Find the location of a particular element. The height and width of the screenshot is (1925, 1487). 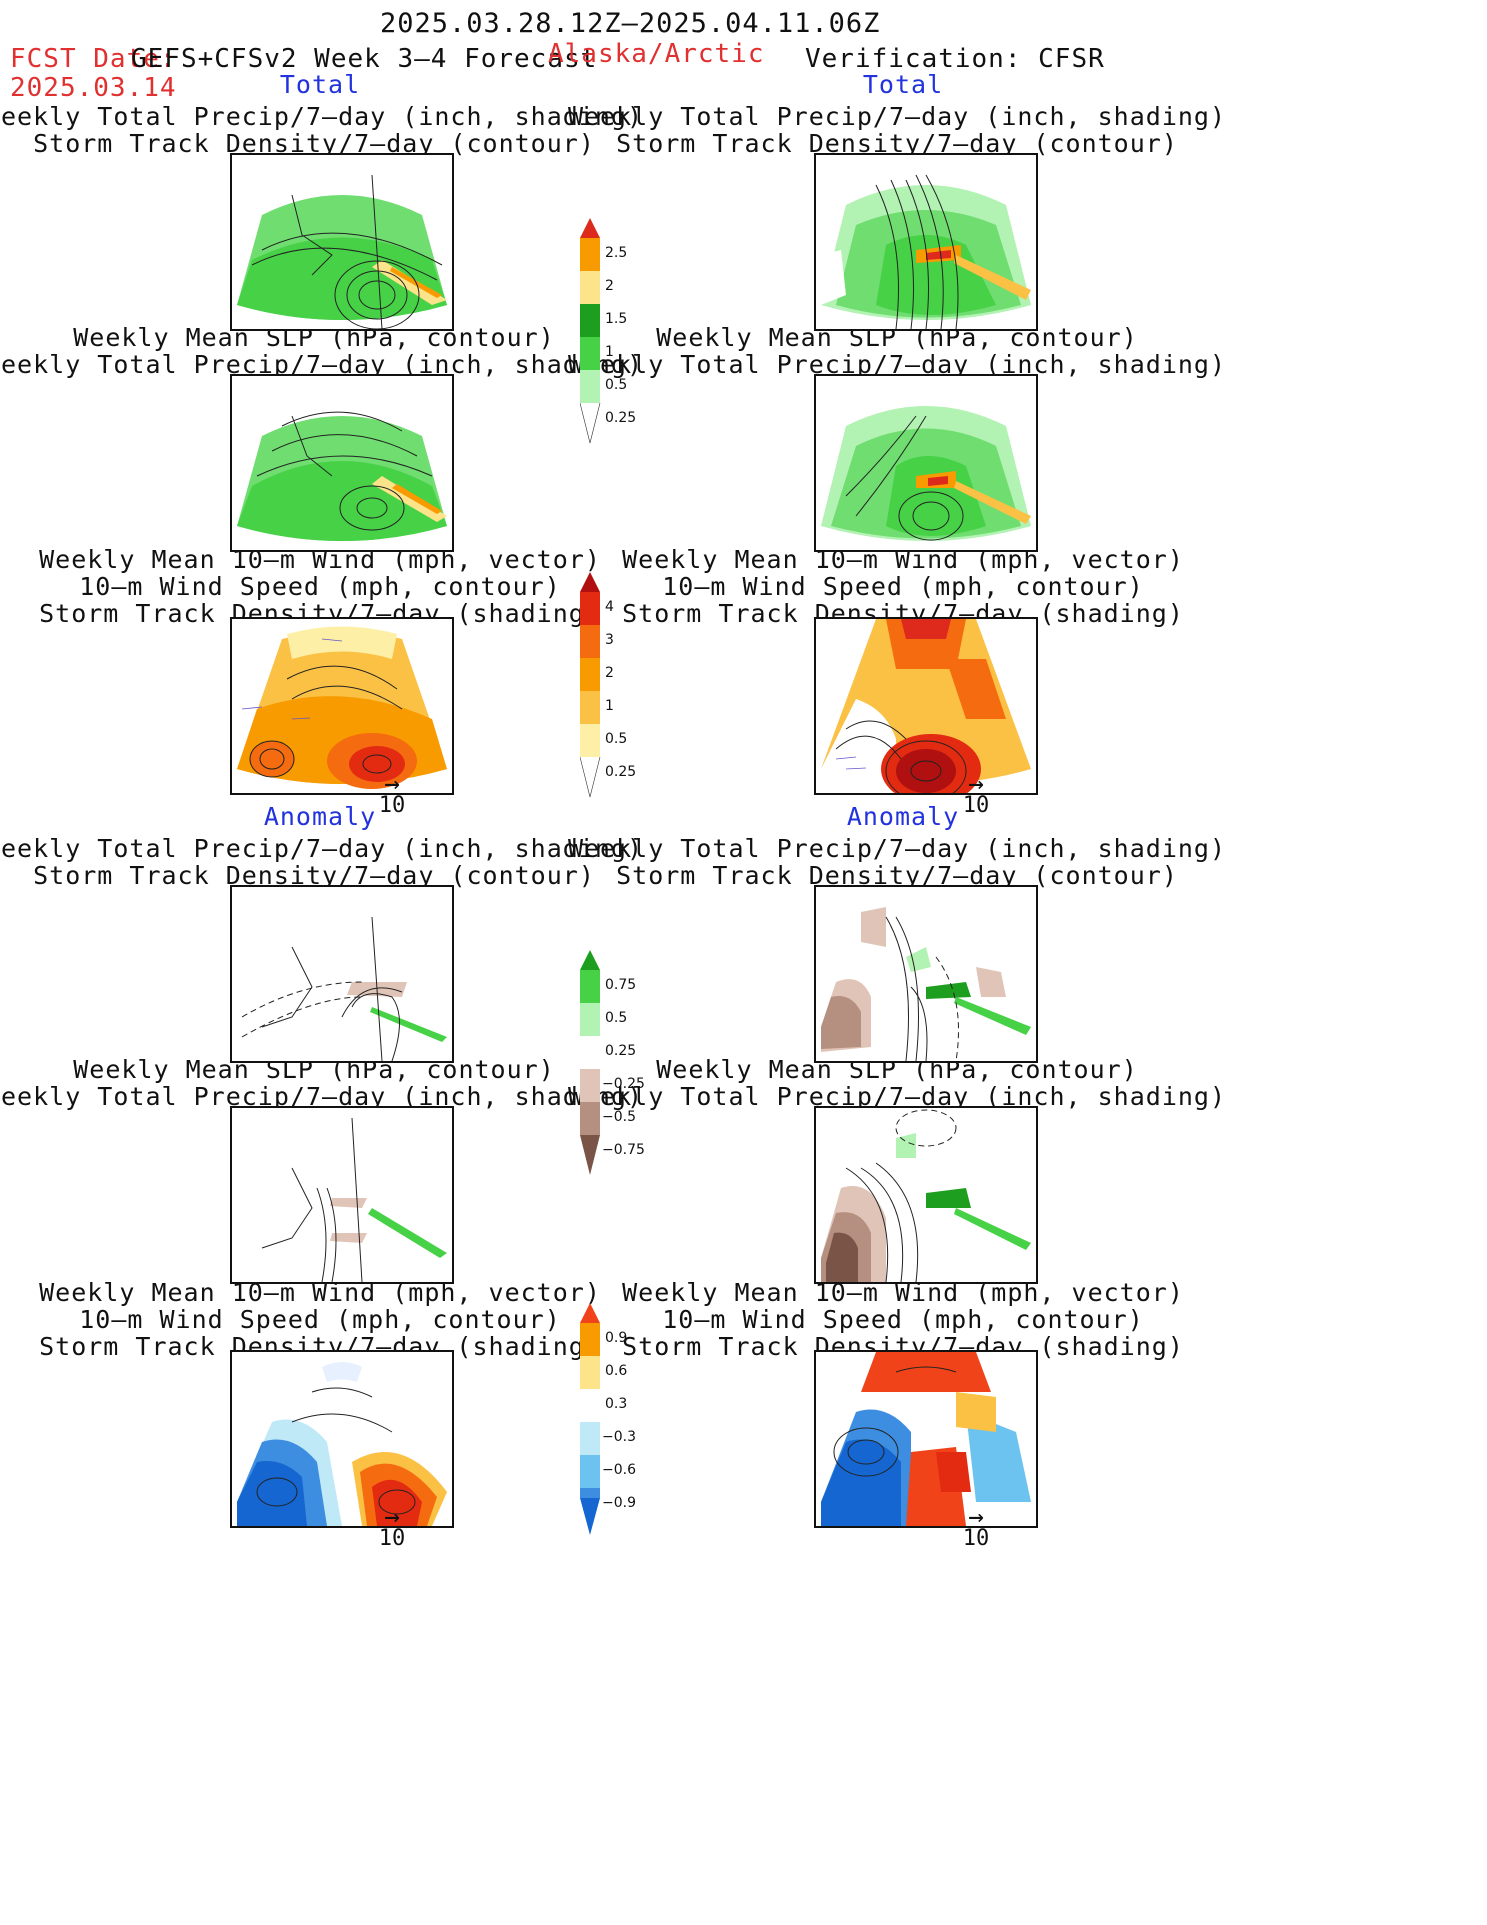

colorbar-tick: 2.5 is located at coordinates (616, 253).